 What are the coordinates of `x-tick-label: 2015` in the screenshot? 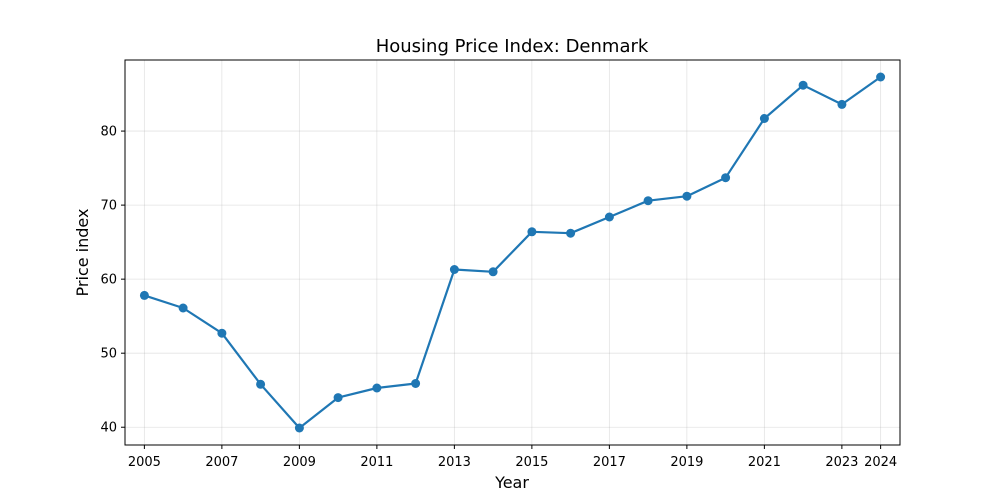 It's located at (531, 462).